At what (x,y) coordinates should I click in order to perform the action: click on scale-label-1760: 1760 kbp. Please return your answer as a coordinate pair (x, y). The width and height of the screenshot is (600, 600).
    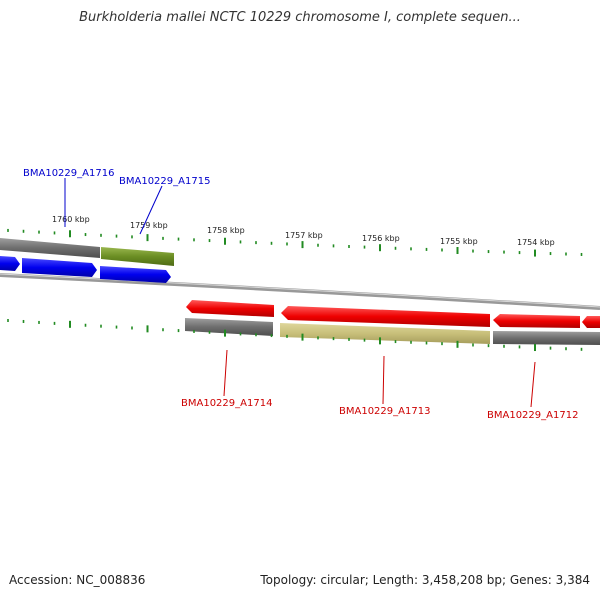
    Looking at the image, I should click on (71, 219).